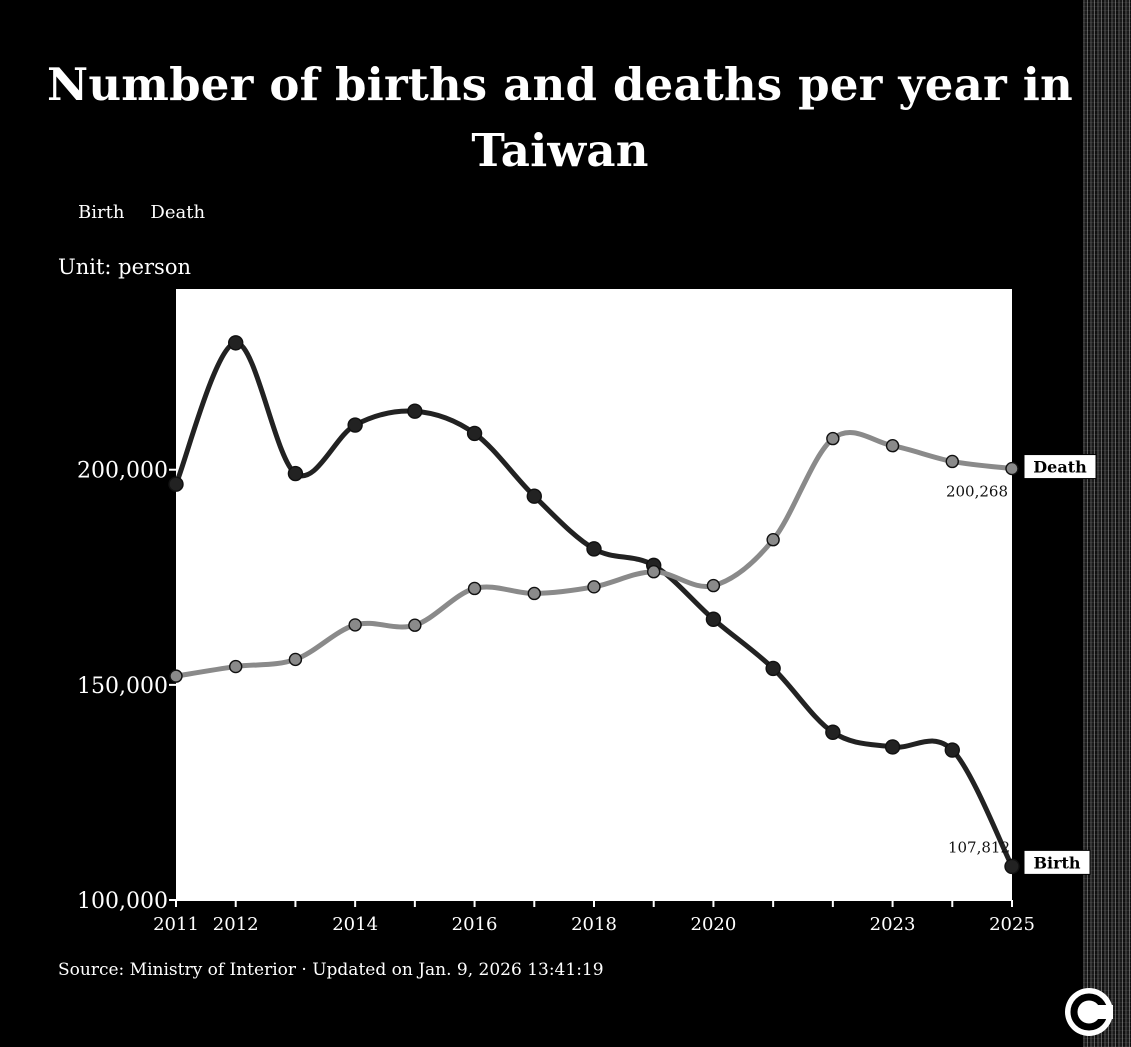 Image resolution: width=1131 pixels, height=1047 pixels. Describe the element at coordinates (122, 471) in the screenshot. I see `y-tick-label: 200,000` at that location.